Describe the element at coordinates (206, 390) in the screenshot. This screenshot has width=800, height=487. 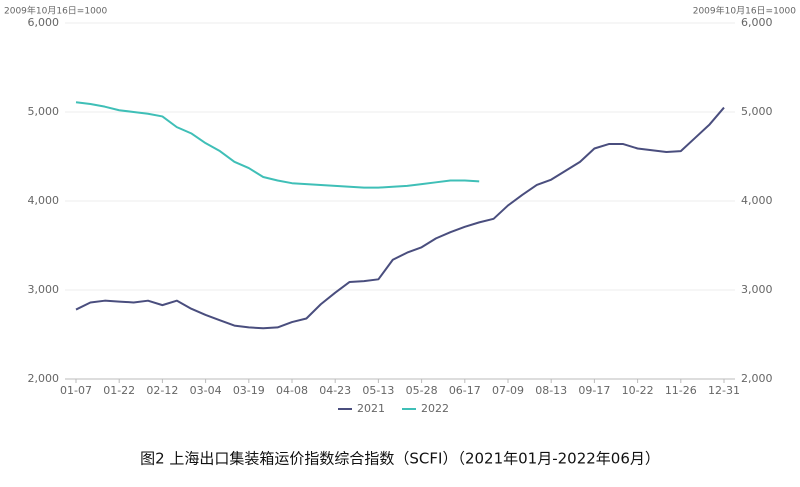
I see `x-tick-label: 03-04` at that location.